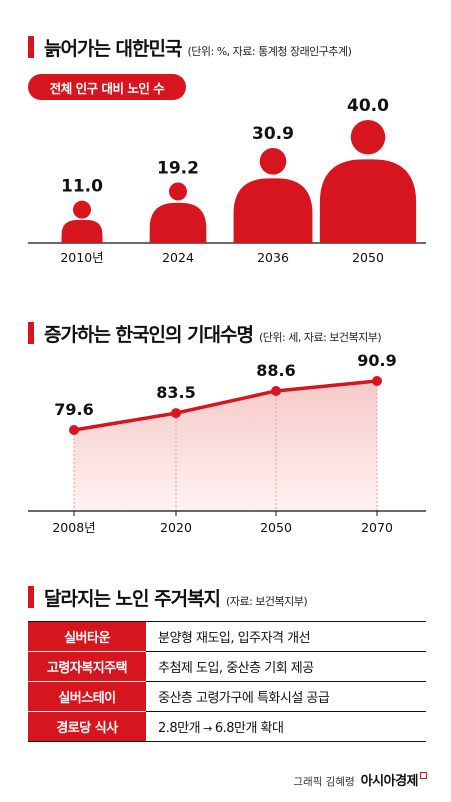 Image resolution: width=451 pixels, height=802 pixels. What do you see at coordinates (423, 775) in the screenshot?
I see `brand-mark-icon` at bounding box center [423, 775].